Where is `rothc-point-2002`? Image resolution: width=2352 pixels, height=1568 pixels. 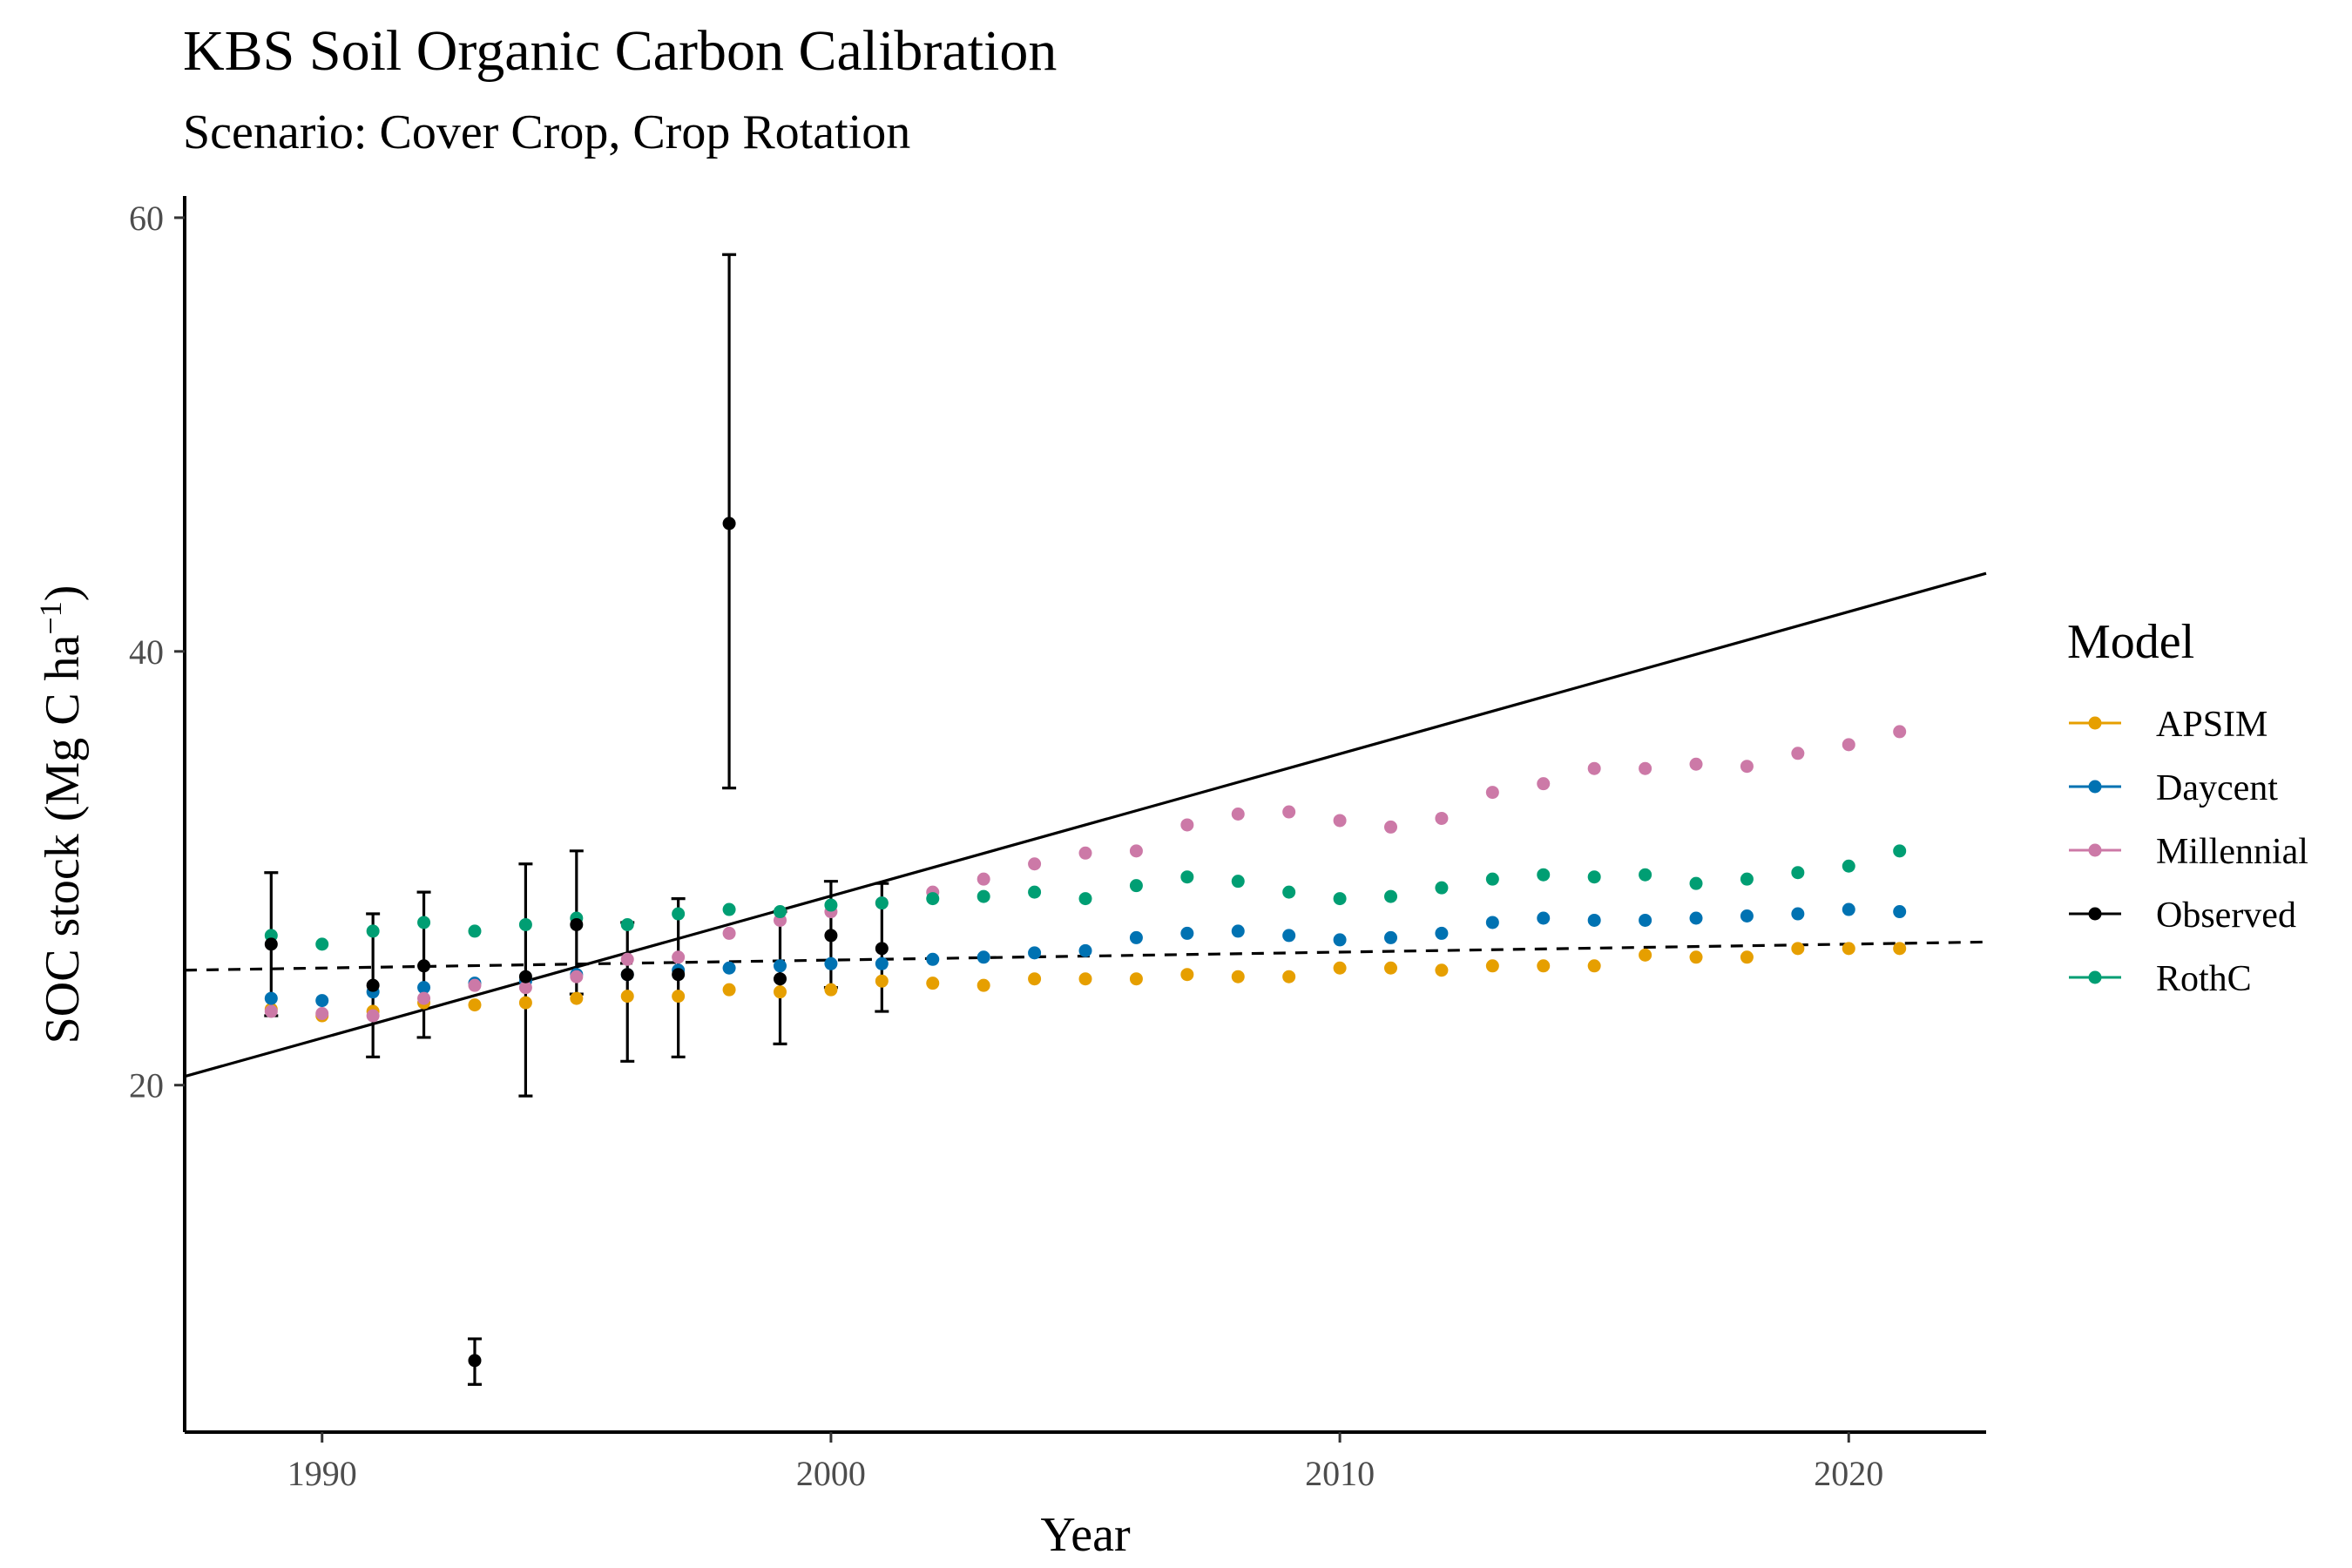
rothc-point-2002 is located at coordinates (933, 899).